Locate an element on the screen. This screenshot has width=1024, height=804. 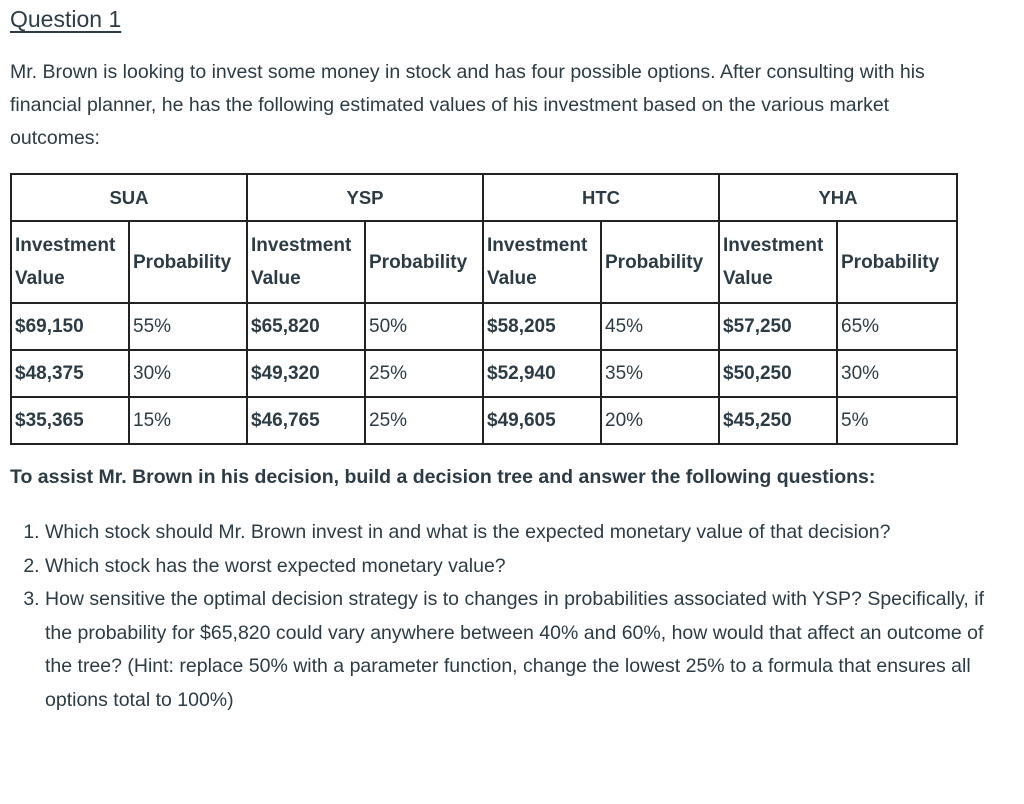
group-header-row: SUA YSP HTC YHA is located at coordinates (484, 197).